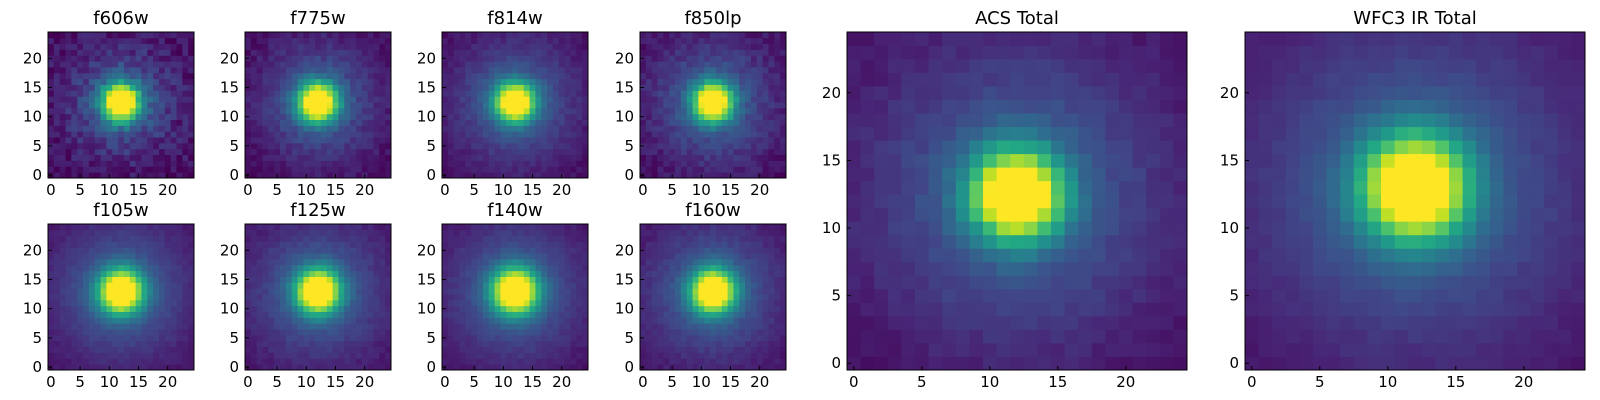  What do you see at coordinates (335, 382) in the screenshot?
I see `x-tick-label: 15` at bounding box center [335, 382].